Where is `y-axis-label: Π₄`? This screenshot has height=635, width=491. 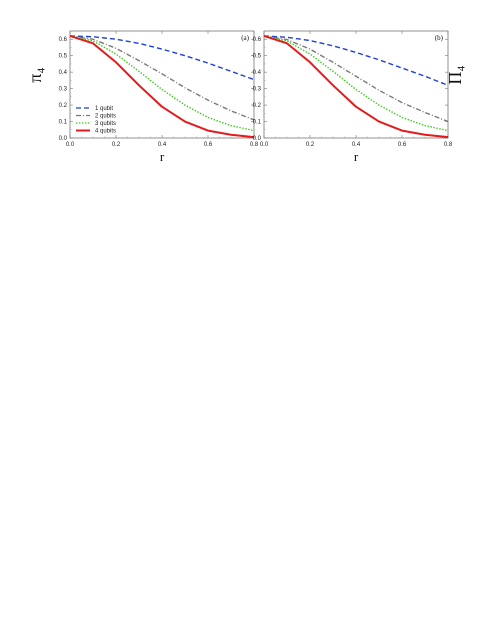 y-axis-label: Π₄ is located at coordinates (455, 74).